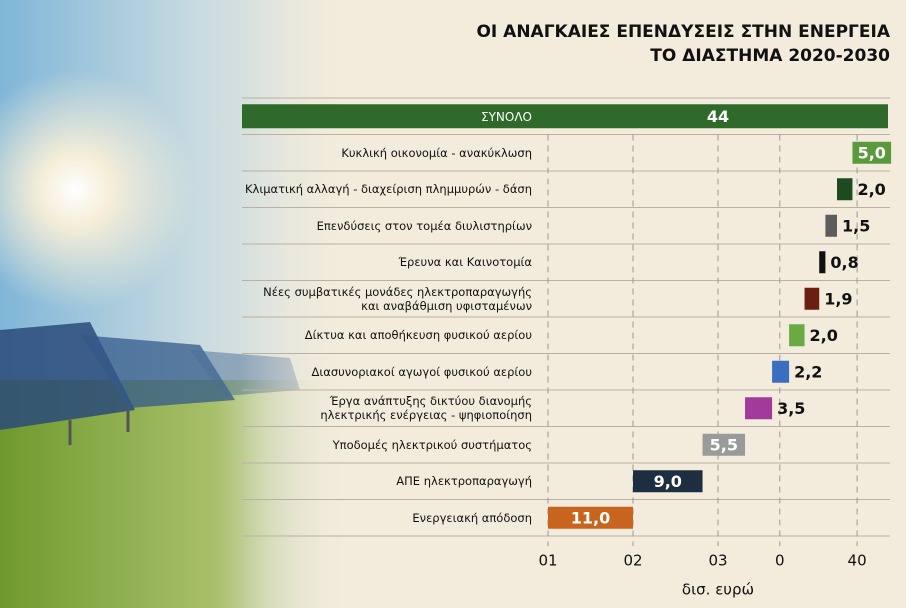 The width and height of the screenshot is (906, 608). Describe the element at coordinates (432, 444) in the screenshot. I see `category-label: Υποδομές ηλεκτρικού συστήματος` at that location.